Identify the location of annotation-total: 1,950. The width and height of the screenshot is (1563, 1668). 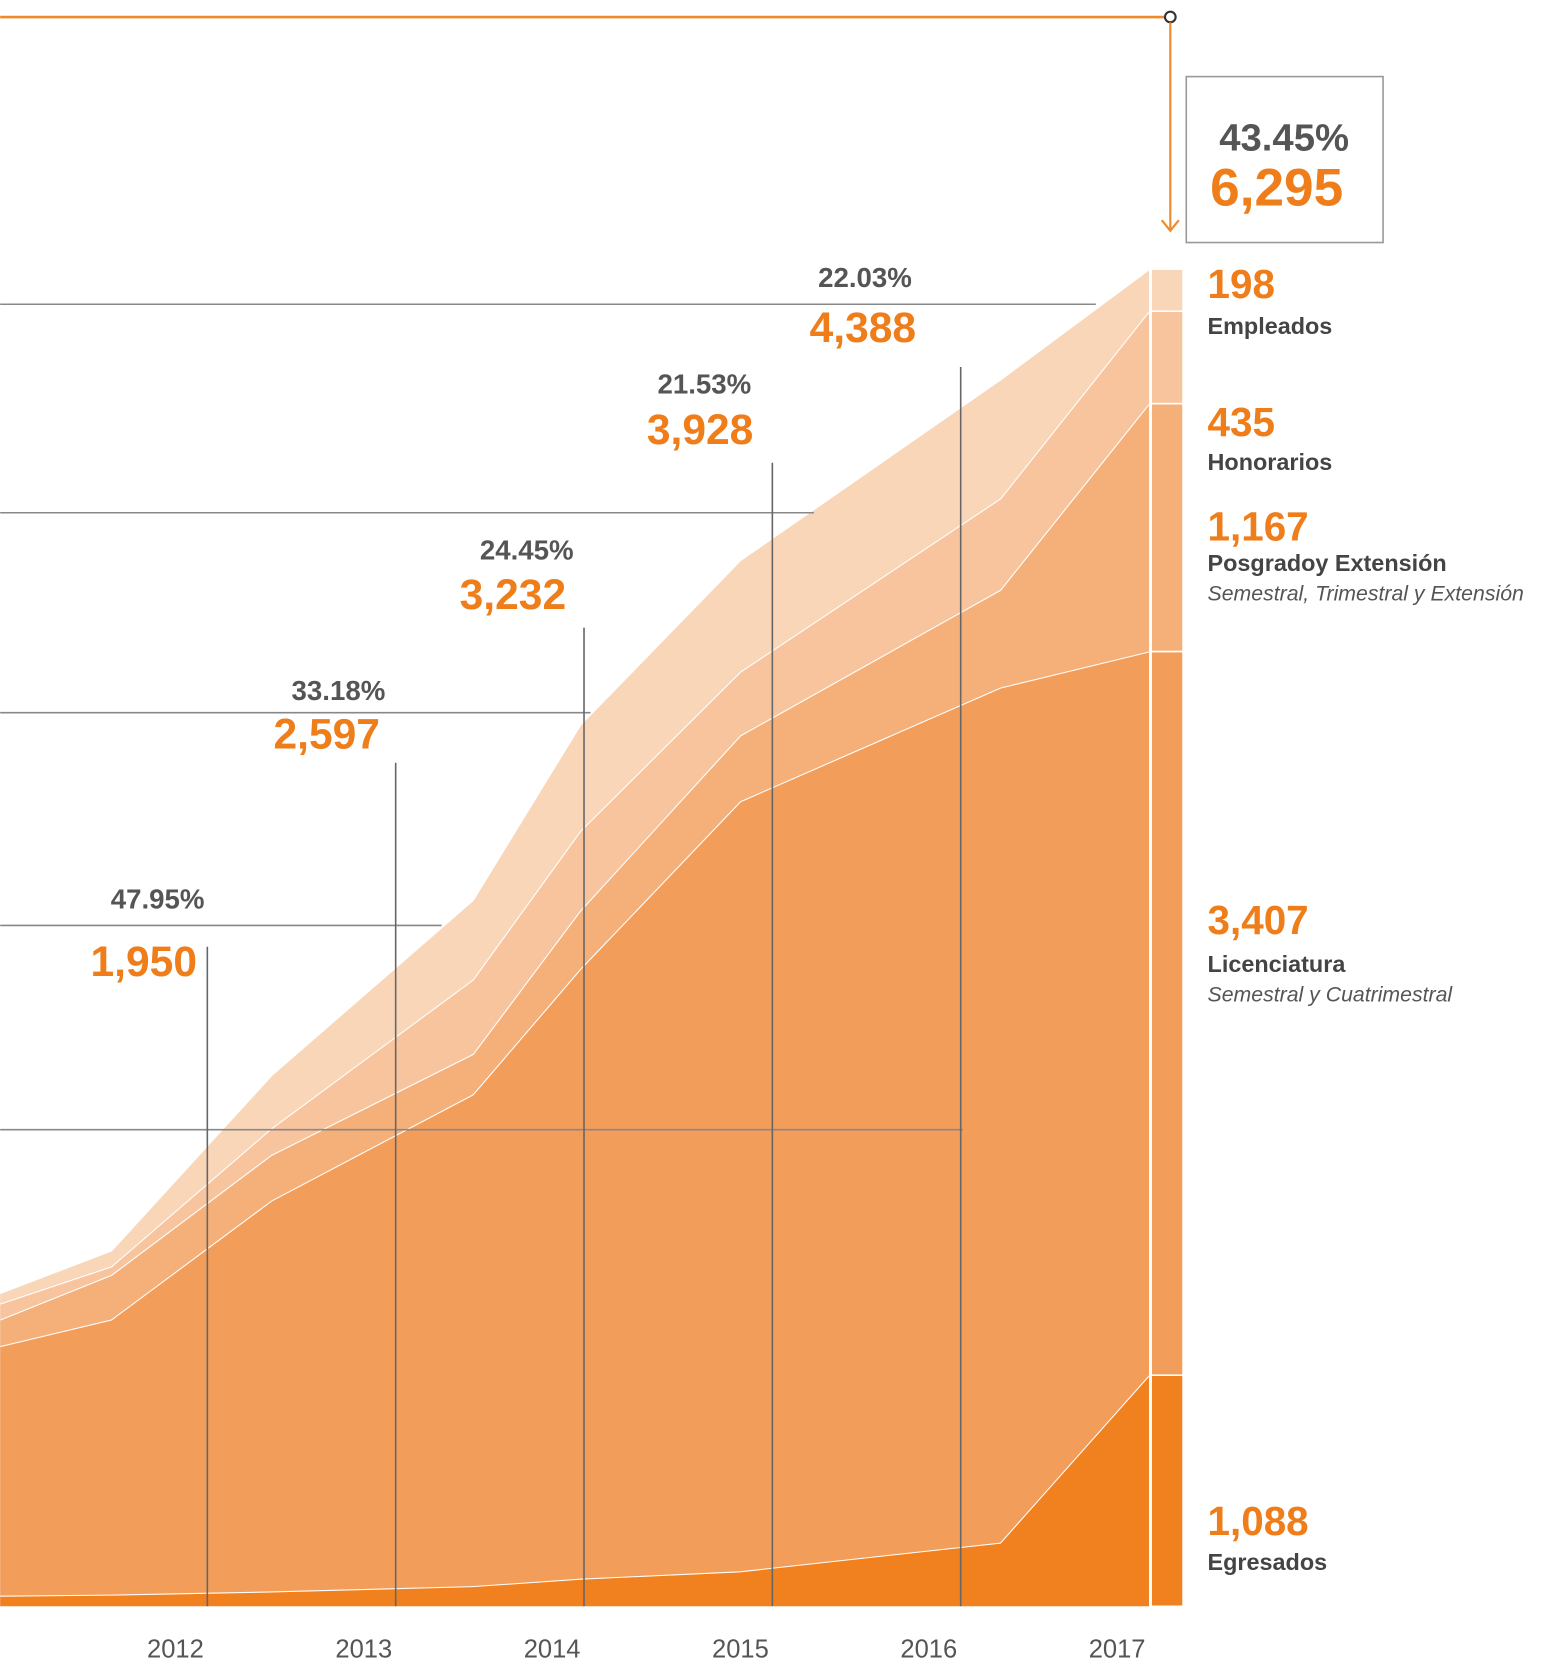
(144, 962).